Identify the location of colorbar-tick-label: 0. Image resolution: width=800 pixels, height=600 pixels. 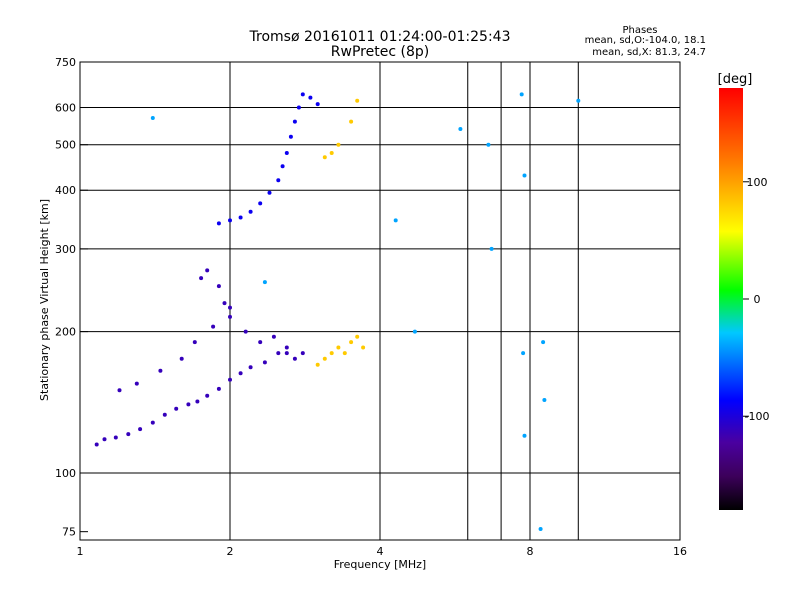
(757, 299).